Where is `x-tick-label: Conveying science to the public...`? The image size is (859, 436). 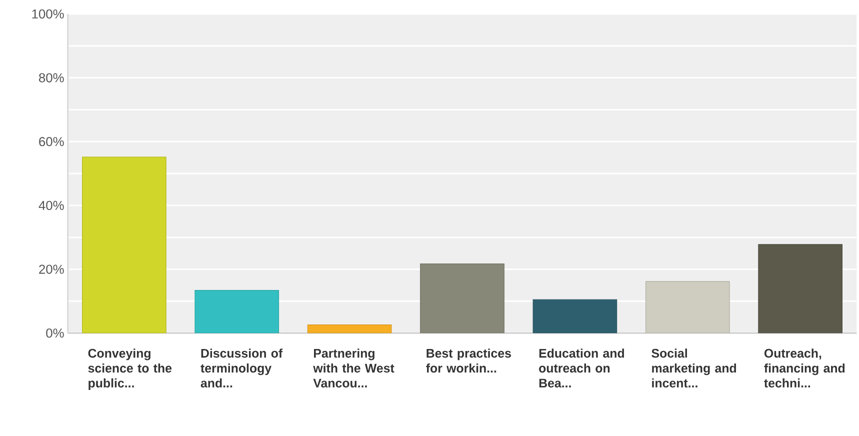
x-tick-label: Conveying science to the public... is located at coordinates (130, 369).